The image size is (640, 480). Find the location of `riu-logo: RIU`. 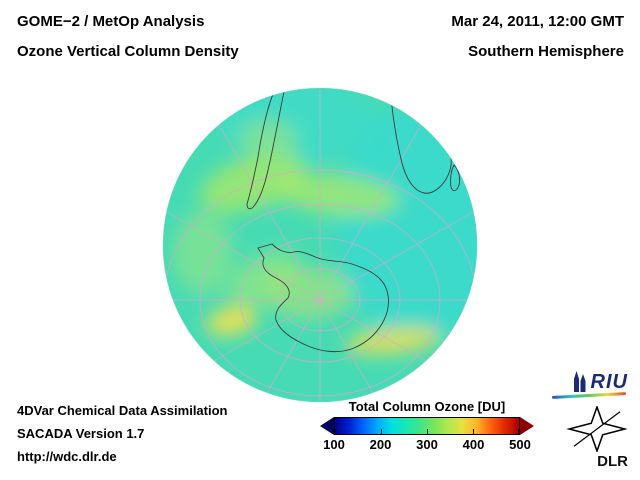

riu-logo: RIU is located at coordinates (589, 384).